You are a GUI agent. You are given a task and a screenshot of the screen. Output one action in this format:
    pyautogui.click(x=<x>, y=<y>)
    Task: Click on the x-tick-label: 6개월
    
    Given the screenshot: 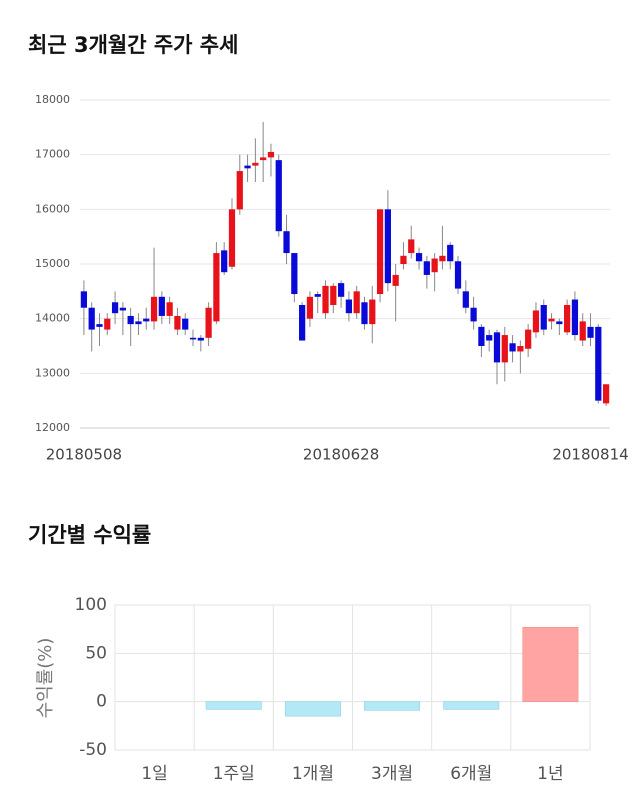 What is the action you would take?
    pyautogui.click(x=471, y=774)
    